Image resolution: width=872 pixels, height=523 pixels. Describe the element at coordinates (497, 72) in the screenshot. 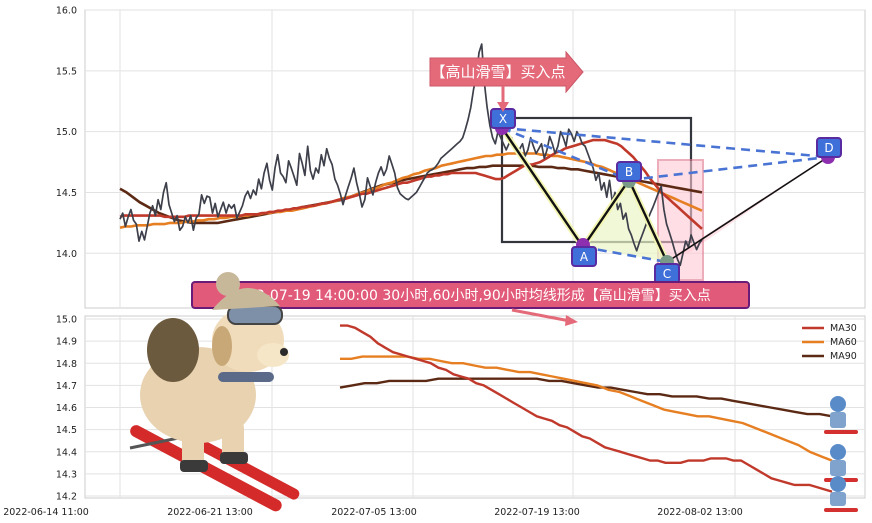

I see `banner-text: 【高山滑雪】买入点` at that location.